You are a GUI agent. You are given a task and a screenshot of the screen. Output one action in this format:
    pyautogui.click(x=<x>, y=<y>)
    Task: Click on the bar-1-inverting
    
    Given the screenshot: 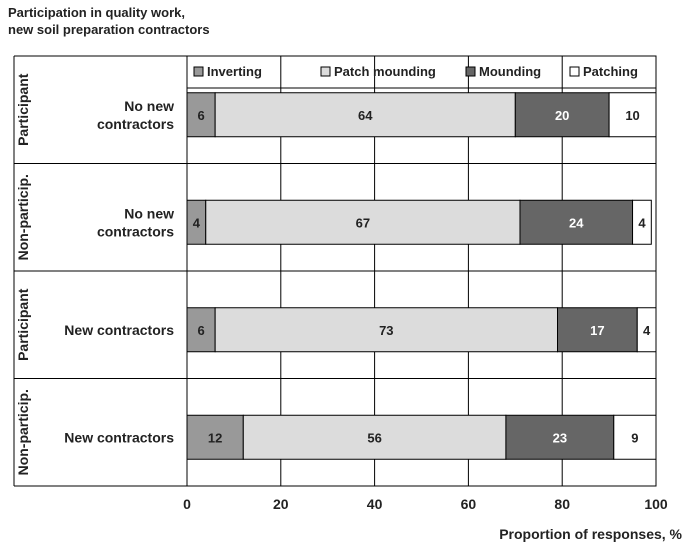 What is the action you would take?
    pyautogui.click(x=201, y=115)
    